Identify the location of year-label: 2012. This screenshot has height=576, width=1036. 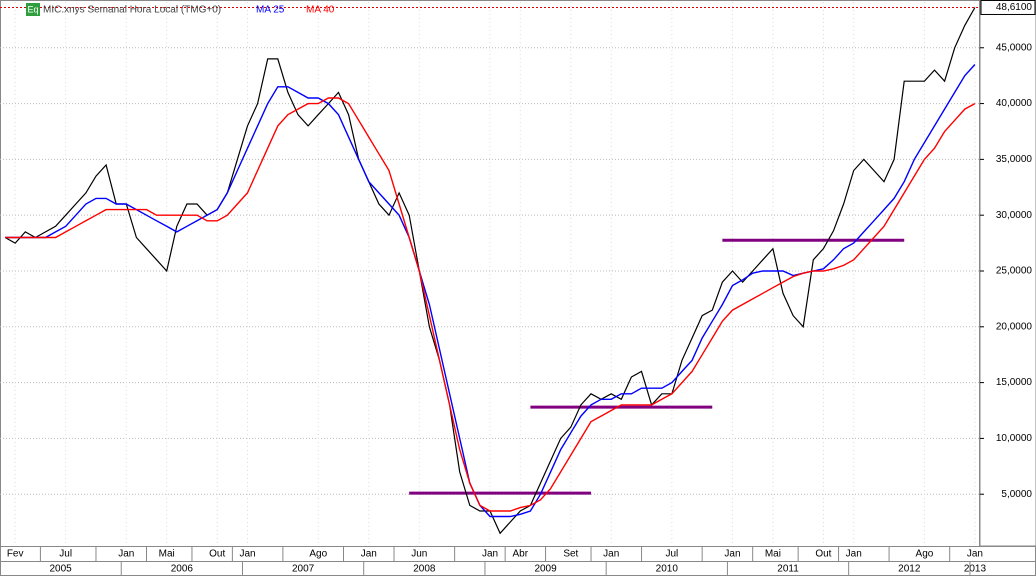
(909, 569).